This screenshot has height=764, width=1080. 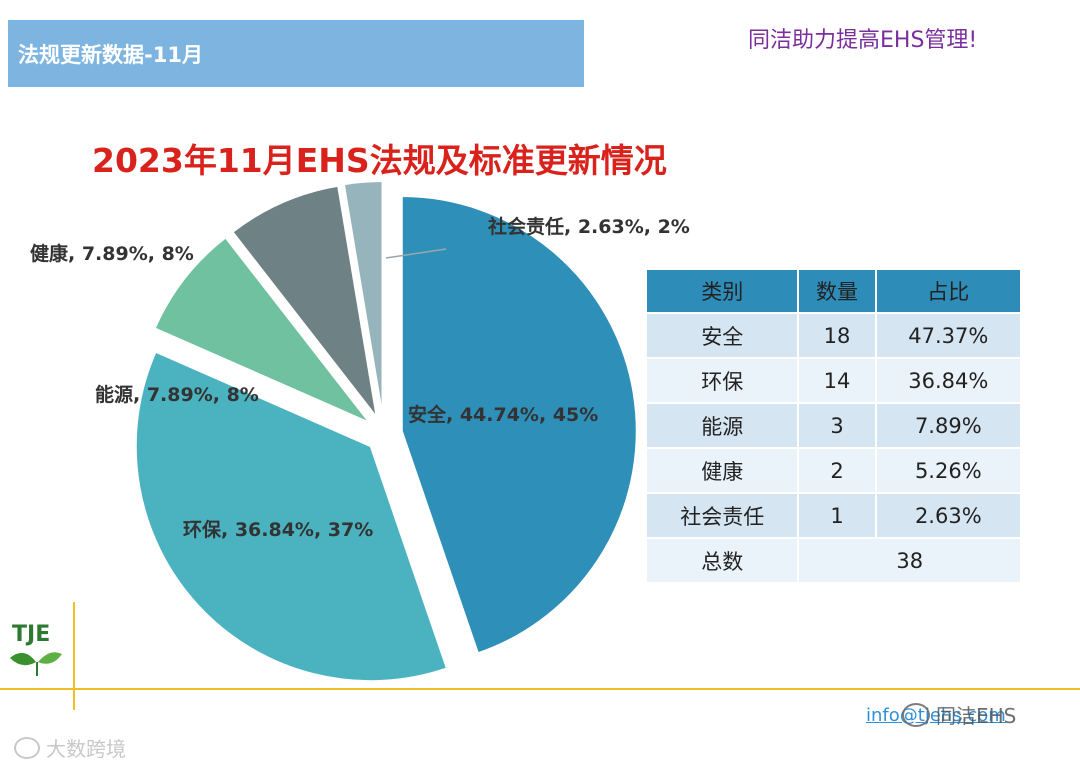 What do you see at coordinates (863, 40) in the screenshot?
I see `slogan-text: 同洁助力提高EHS管理!` at bounding box center [863, 40].